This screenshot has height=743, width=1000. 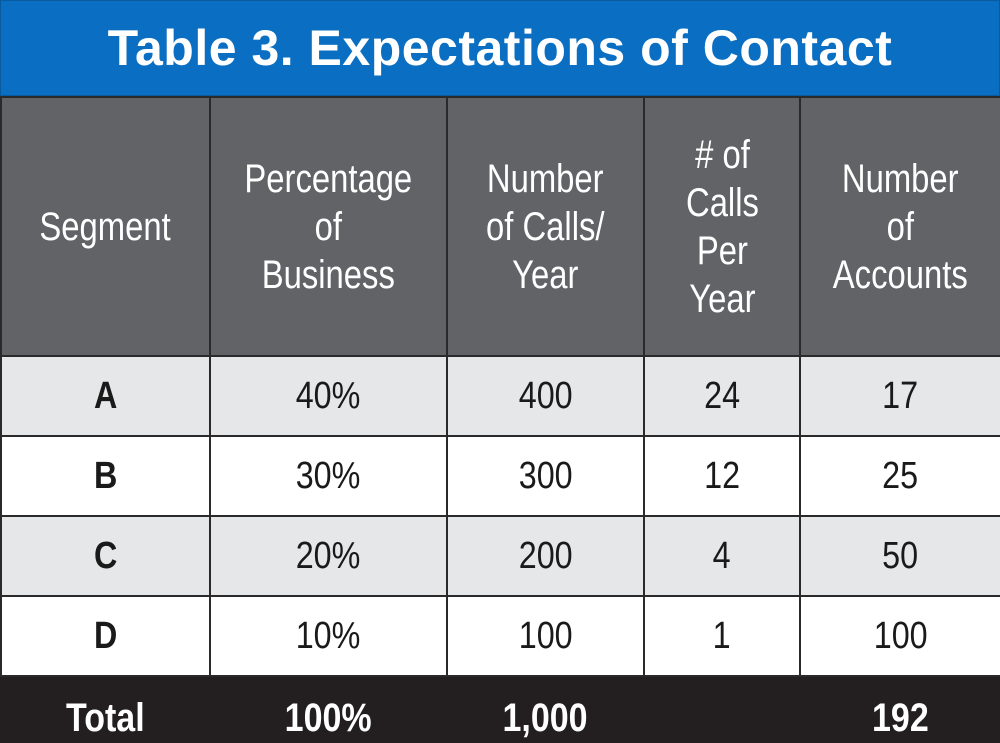 I want to click on segment-cell: D, so click(x=105, y=636).